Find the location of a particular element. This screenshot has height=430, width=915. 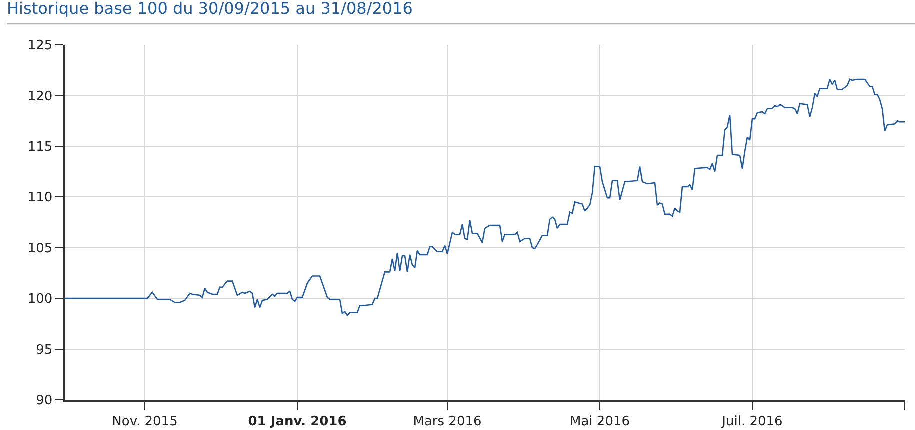

x-tick-label: Nov. 2015 is located at coordinates (145, 422).